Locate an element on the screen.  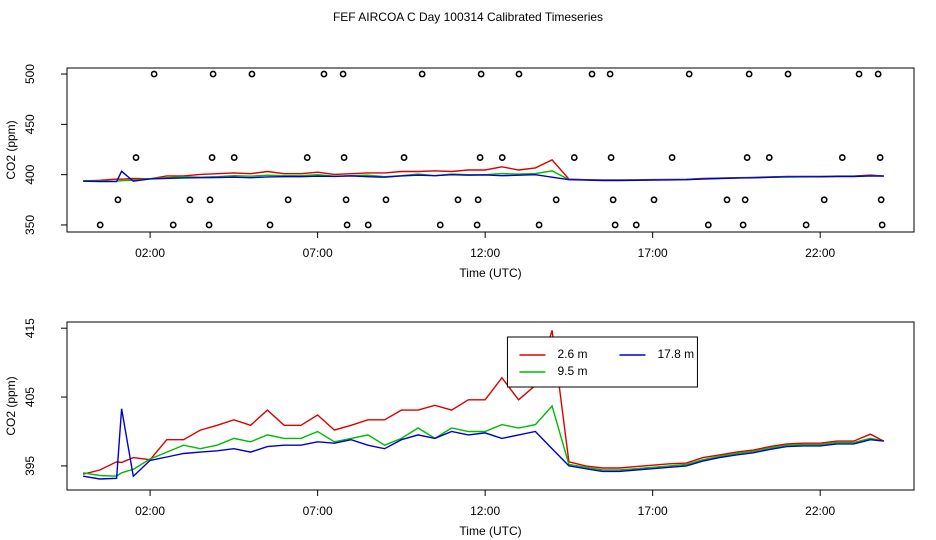
y-tick-label: 405 is located at coordinates (30, 397).